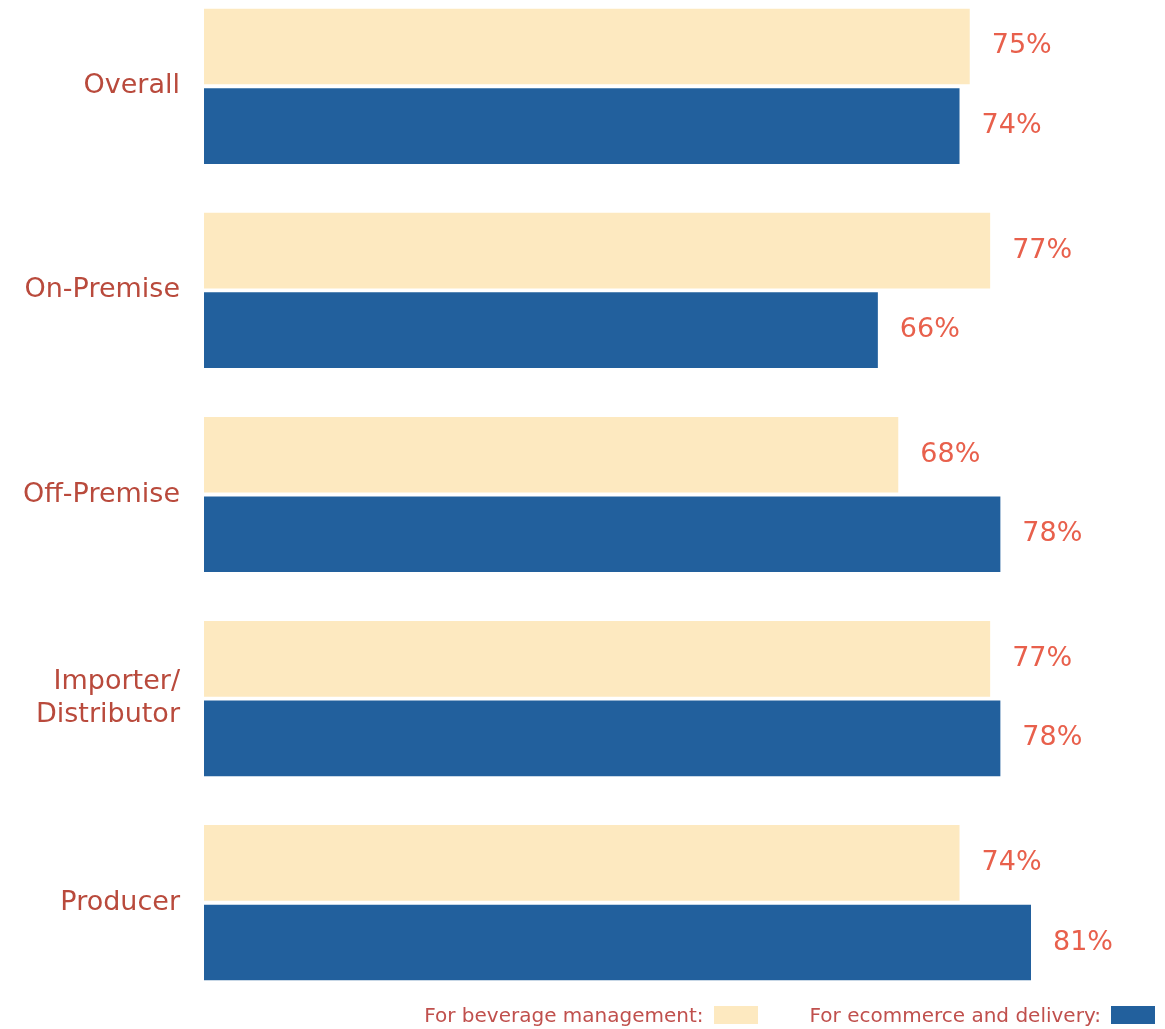 The height and width of the screenshot is (1029, 1165). Describe the element at coordinates (1021, 44) in the screenshot. I see `data-label: 75%` at that location.